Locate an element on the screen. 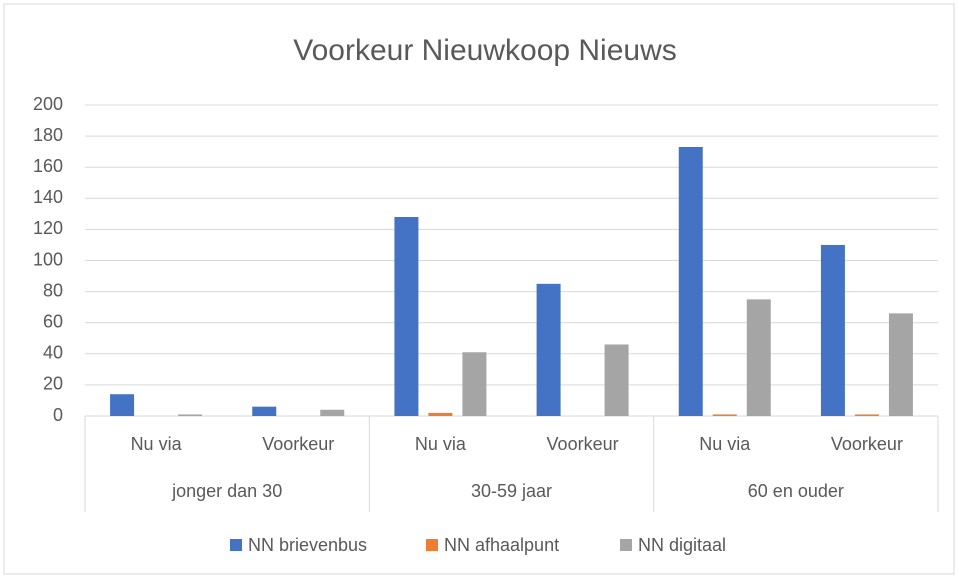 This screenshot has height=579, width=959. y-tick-label: 120 is located at coordinates (48, 228).